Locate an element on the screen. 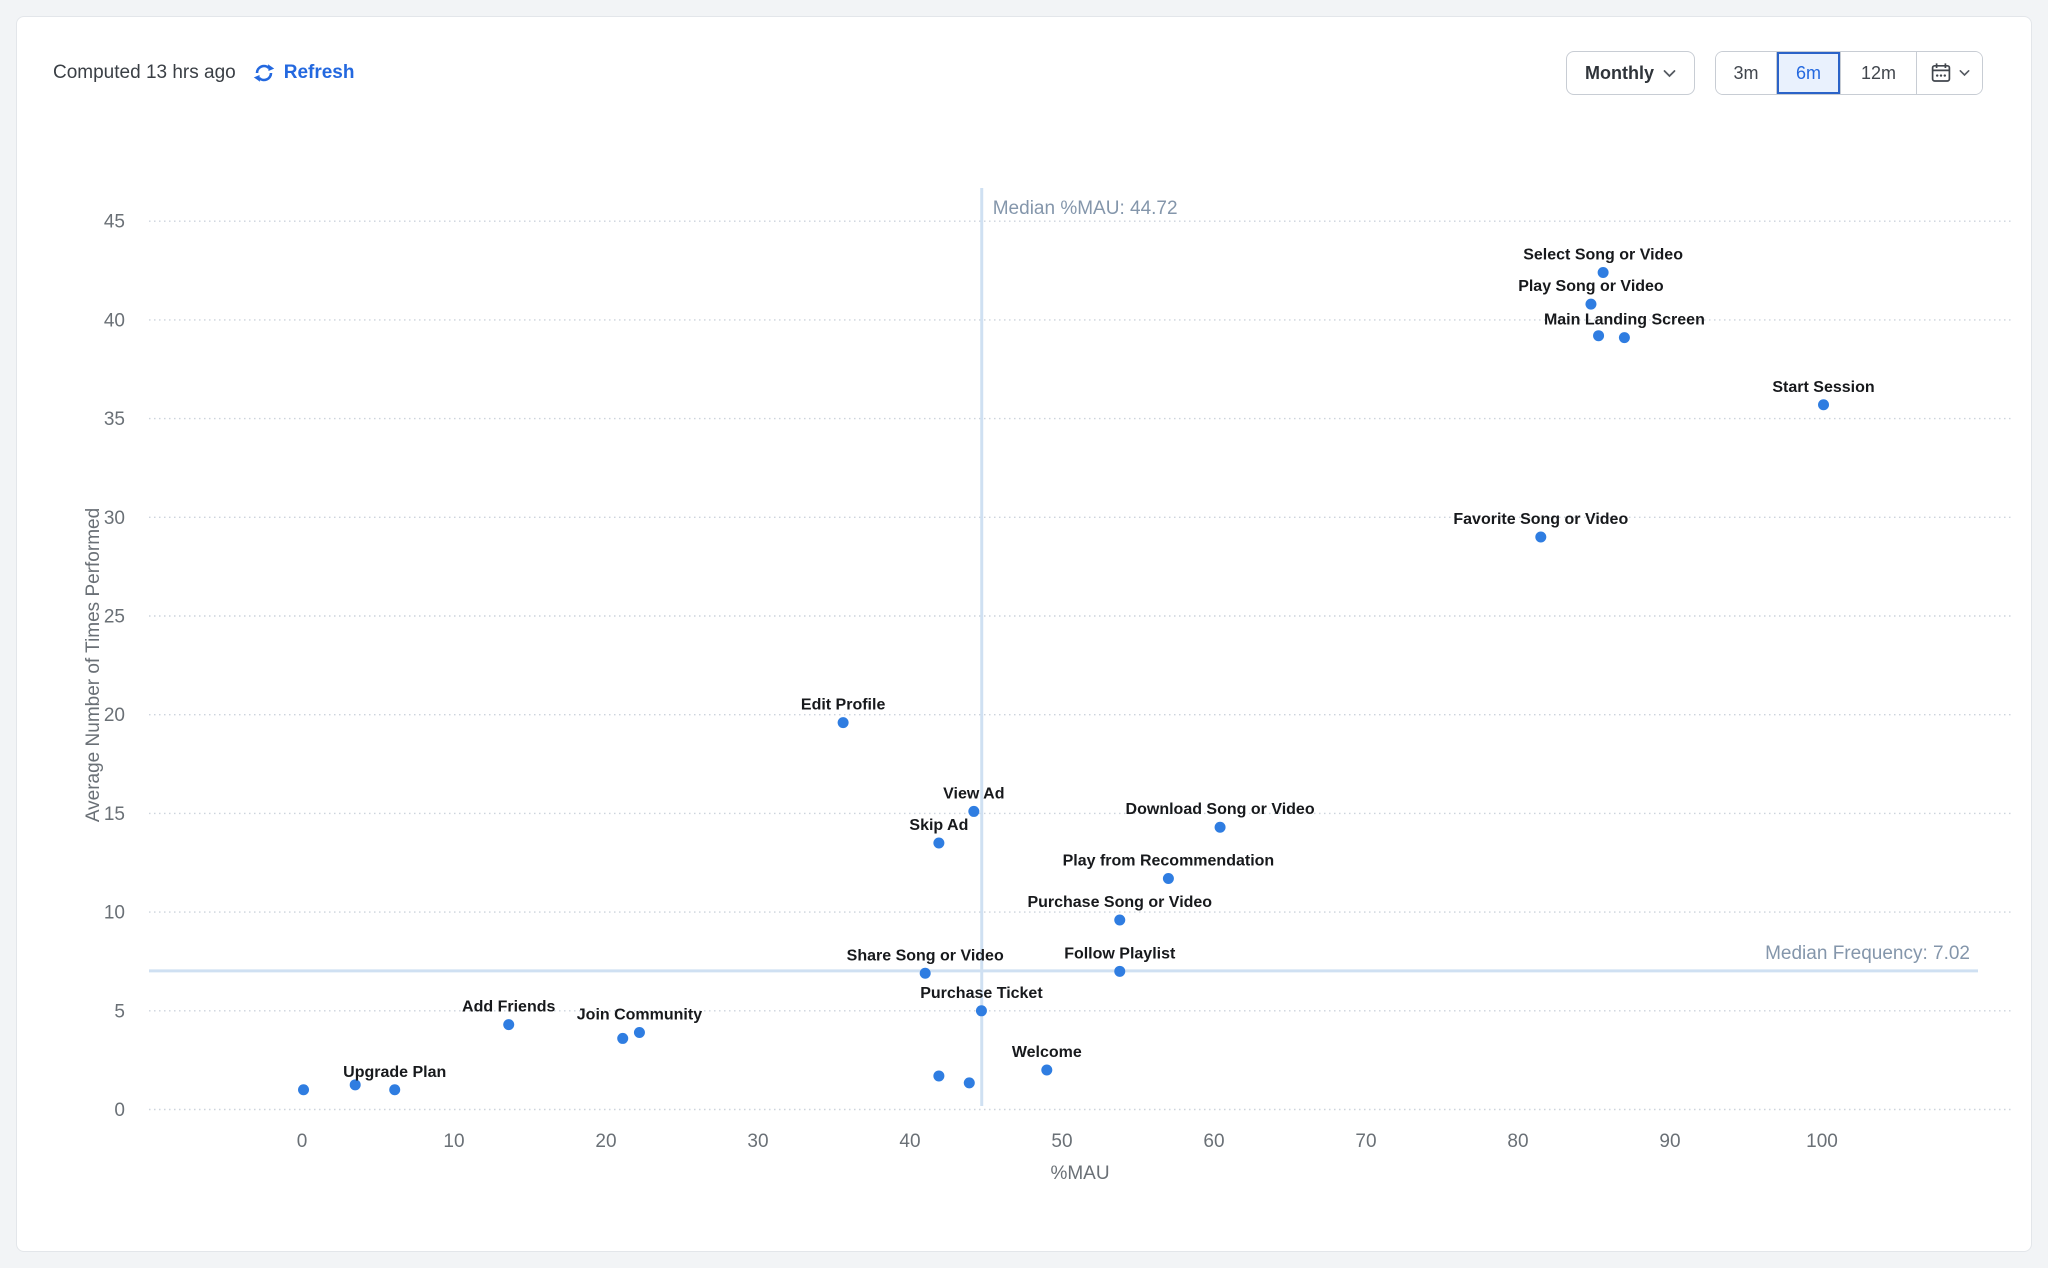 This screenshot has height=1268, width=2048. y-tick-label: 0 is located at coordinates (119, 1110).